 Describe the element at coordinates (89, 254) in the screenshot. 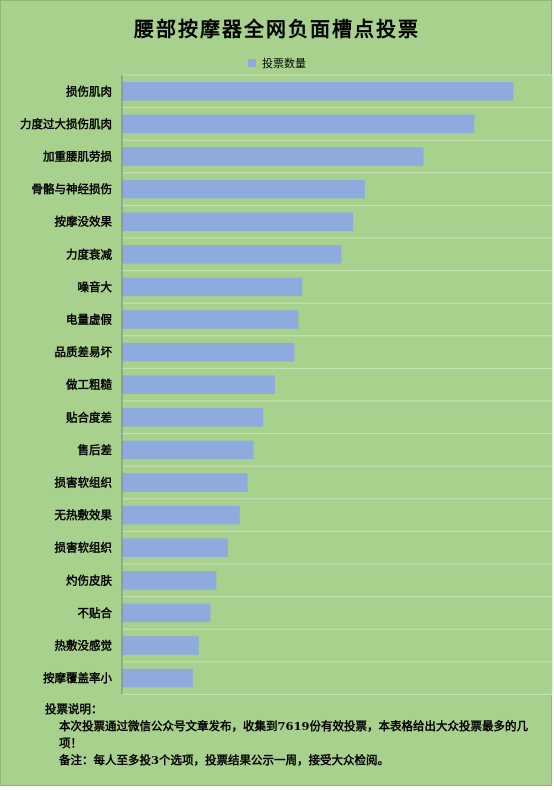

I see `category-label: 力度衰减` at that location.